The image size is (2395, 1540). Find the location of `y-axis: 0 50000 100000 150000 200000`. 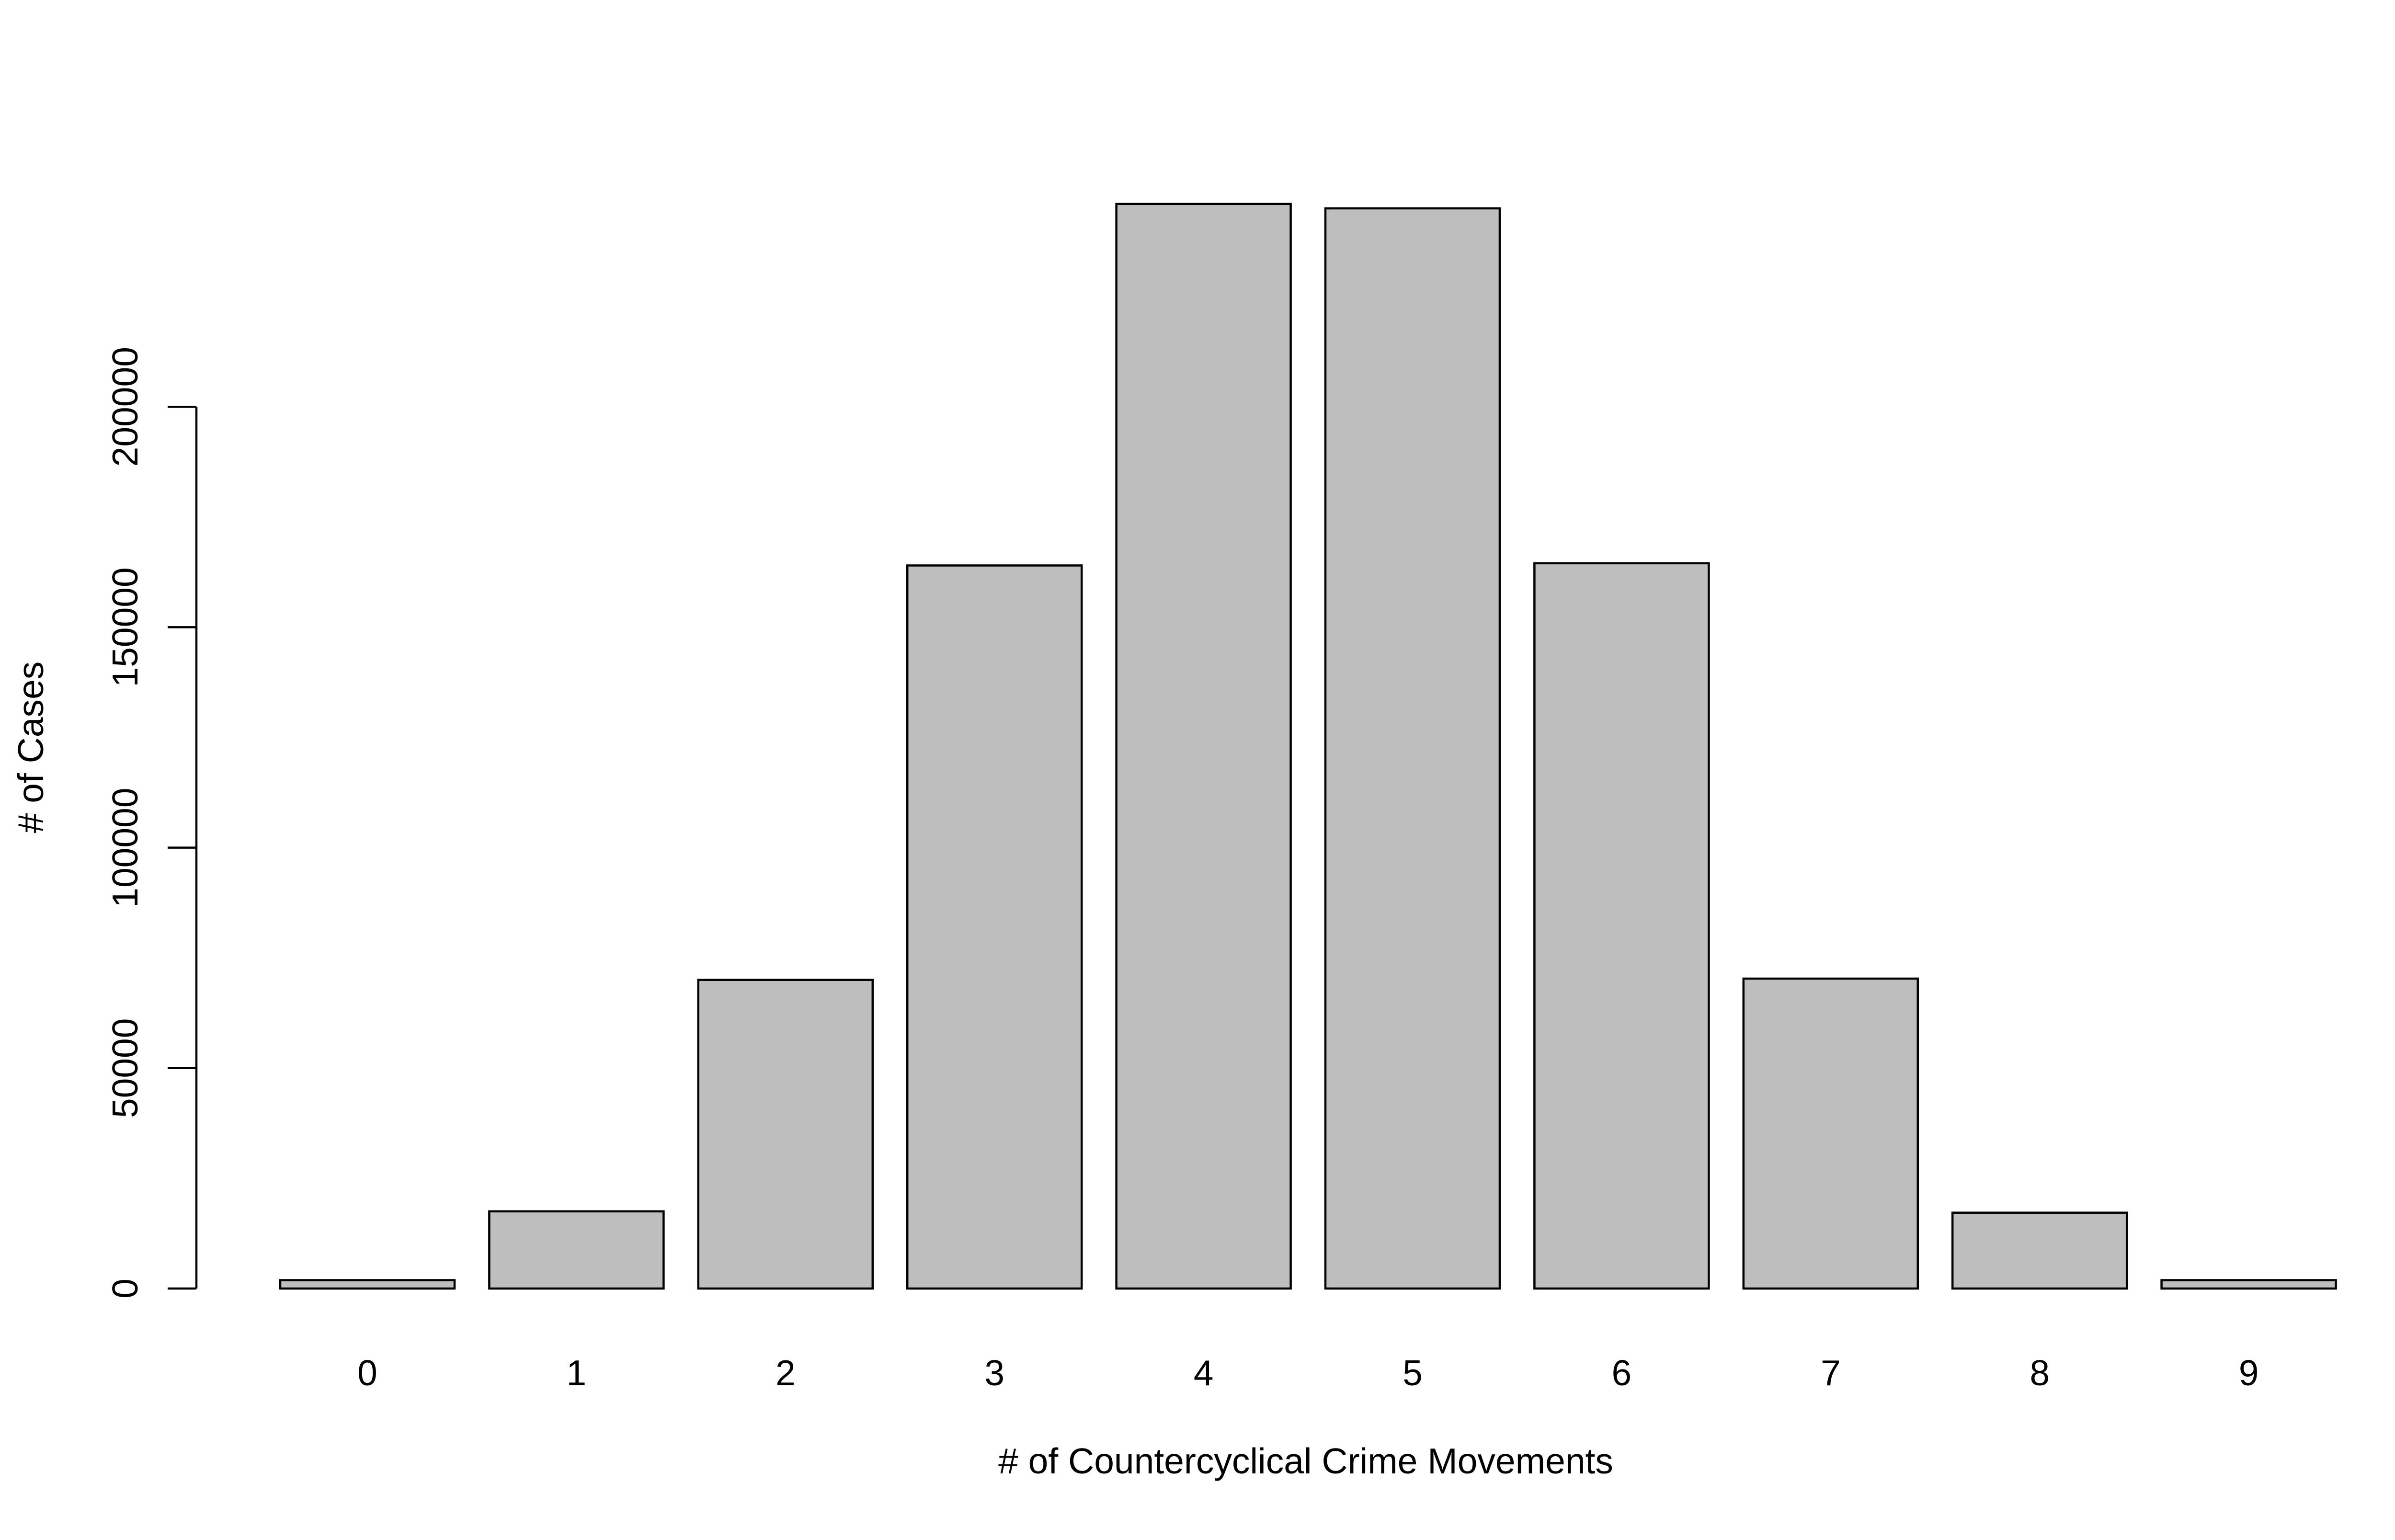

y-axis: 0 50000 100000 150000 200000 is located at coordinates (152, 823).